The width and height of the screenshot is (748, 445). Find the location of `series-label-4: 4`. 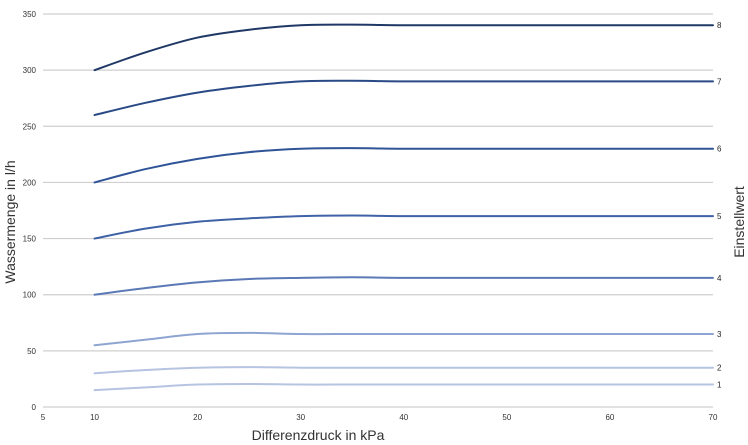

series-label-4: 4 is located at coordinates (719, 278).